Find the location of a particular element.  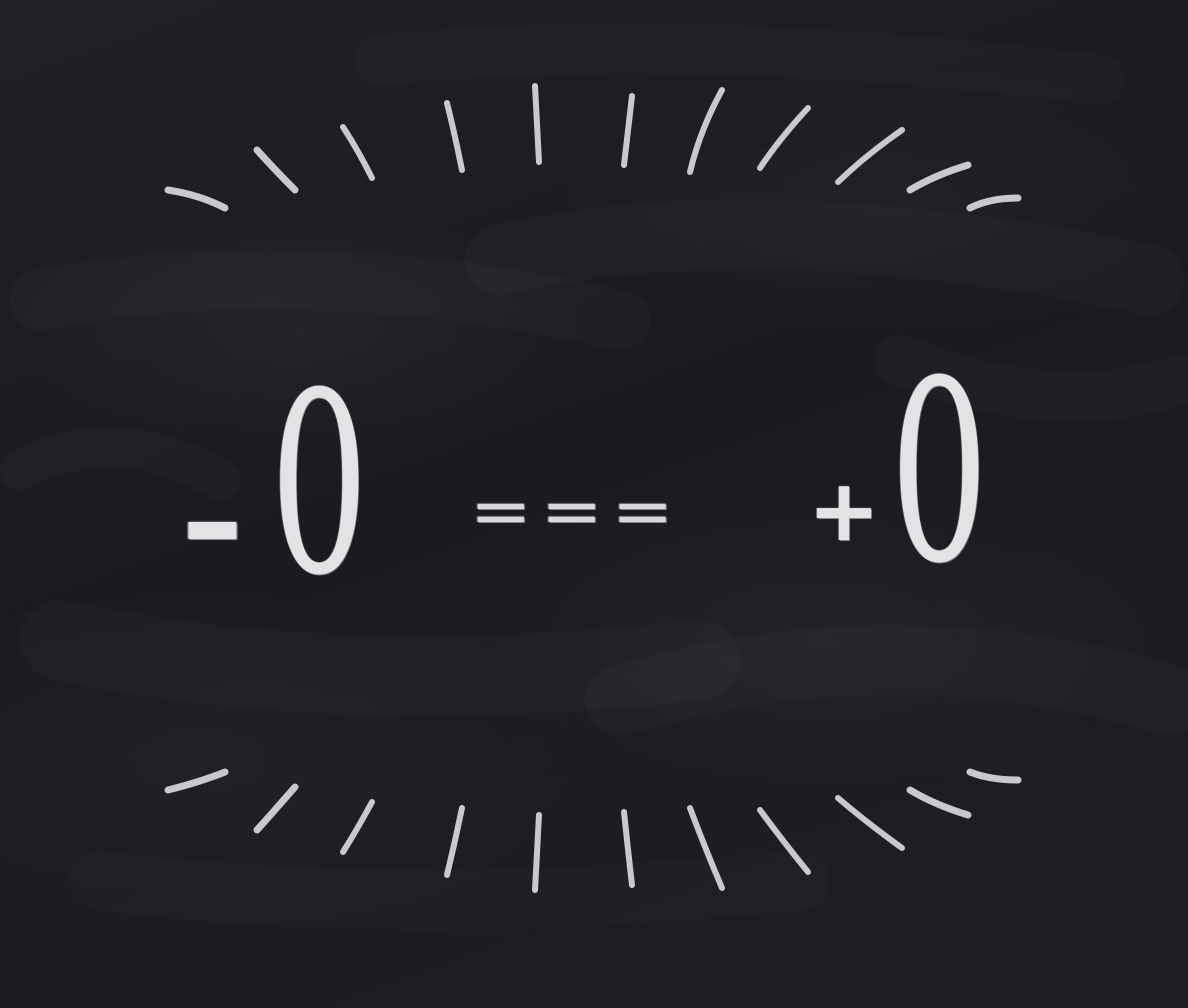

plus-sign: + is located at coordinates (844, 511).